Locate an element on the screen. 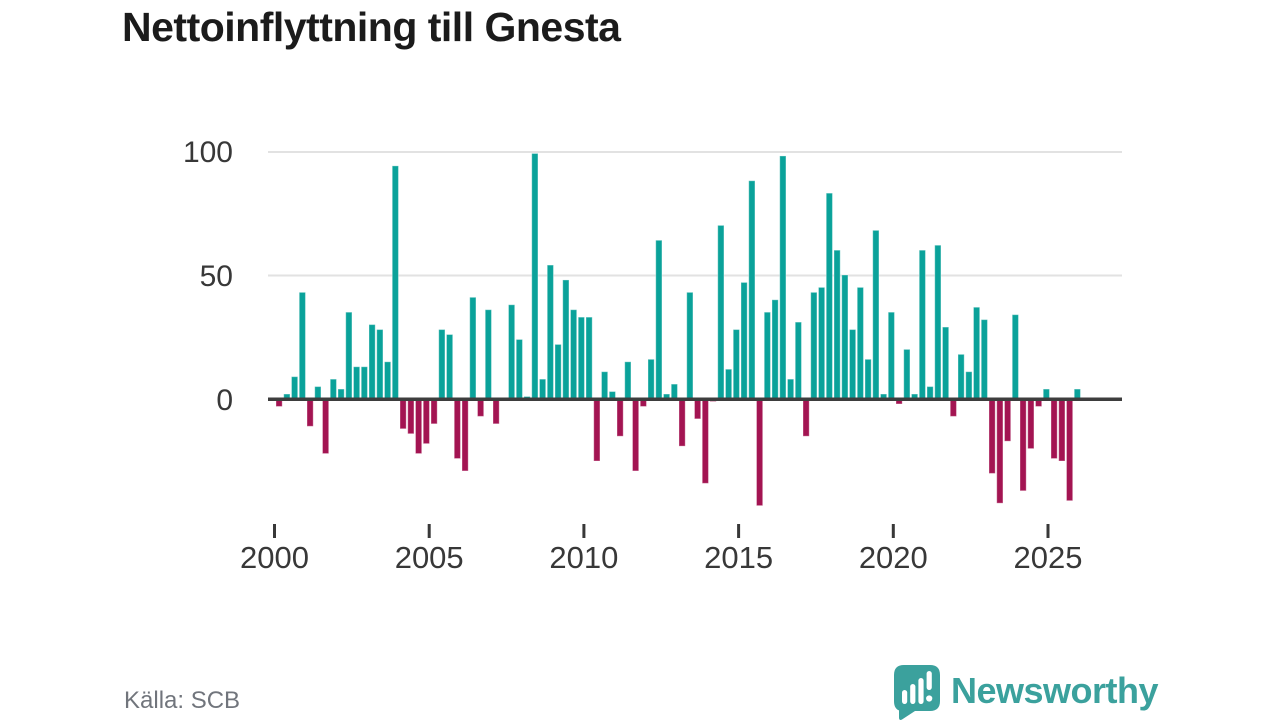 Image resolution: width=1280 pixels, height=720 pixels. x-tick-label-2015: 2015 is located at coordinates (738, 557).